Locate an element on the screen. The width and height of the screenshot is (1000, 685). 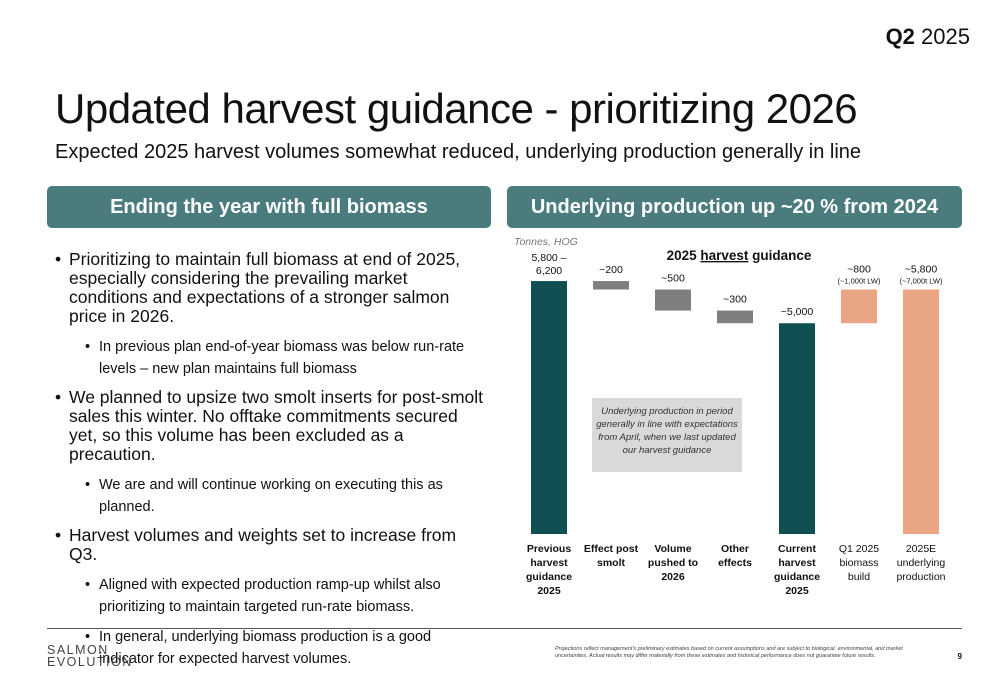
data-label: 5,800 – is located at coordinates (548, 258).